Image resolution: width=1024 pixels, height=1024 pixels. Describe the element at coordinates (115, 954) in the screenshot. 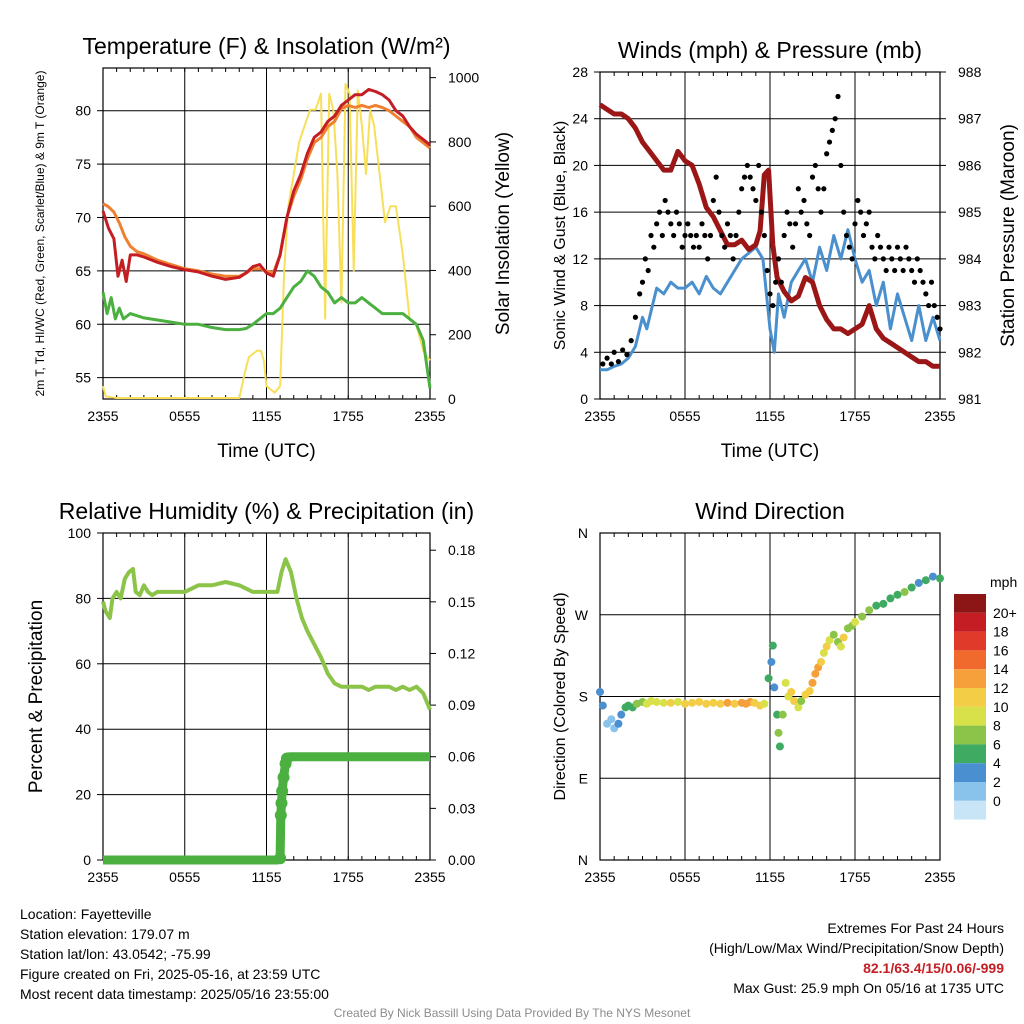

I see `latlon-text: Station lat/lon: 43.0542; -75.99` at that location.